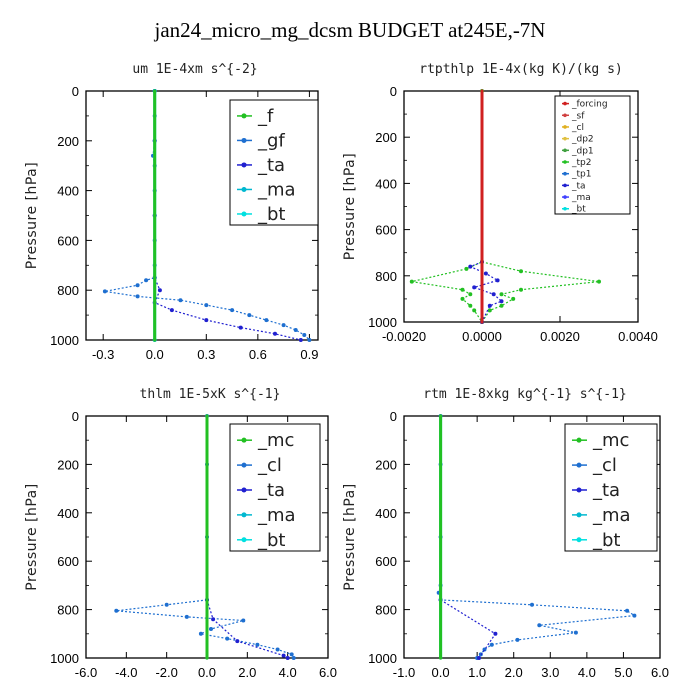  Describe the element at coordinates (610, 440) in the screenshot. I see `legend-label: _mc` at that location.